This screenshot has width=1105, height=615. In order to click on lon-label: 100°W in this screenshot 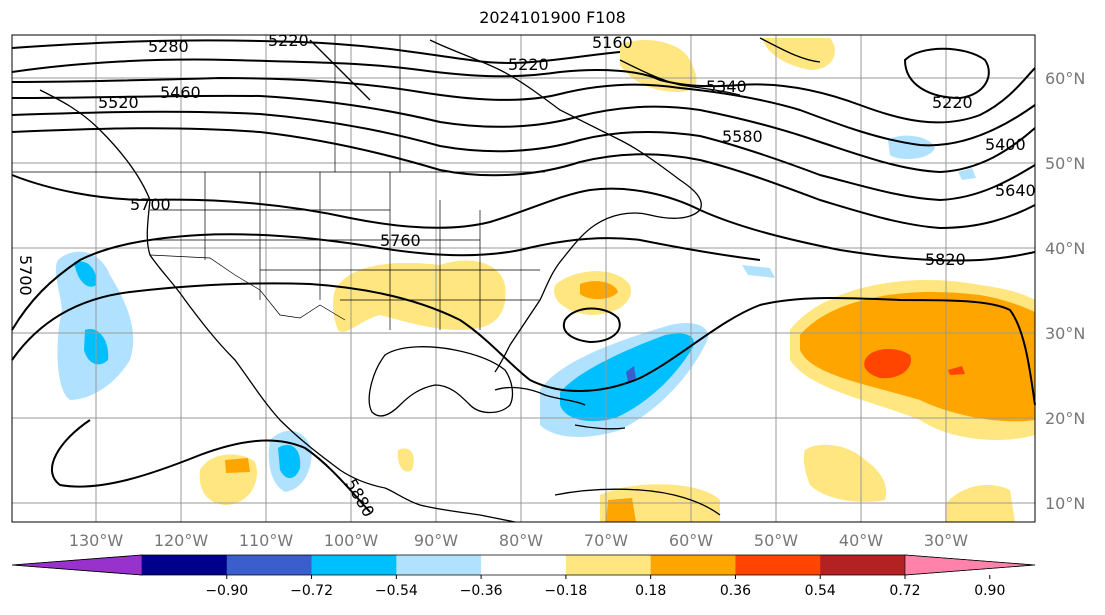, I will do `click(351, 540)`.